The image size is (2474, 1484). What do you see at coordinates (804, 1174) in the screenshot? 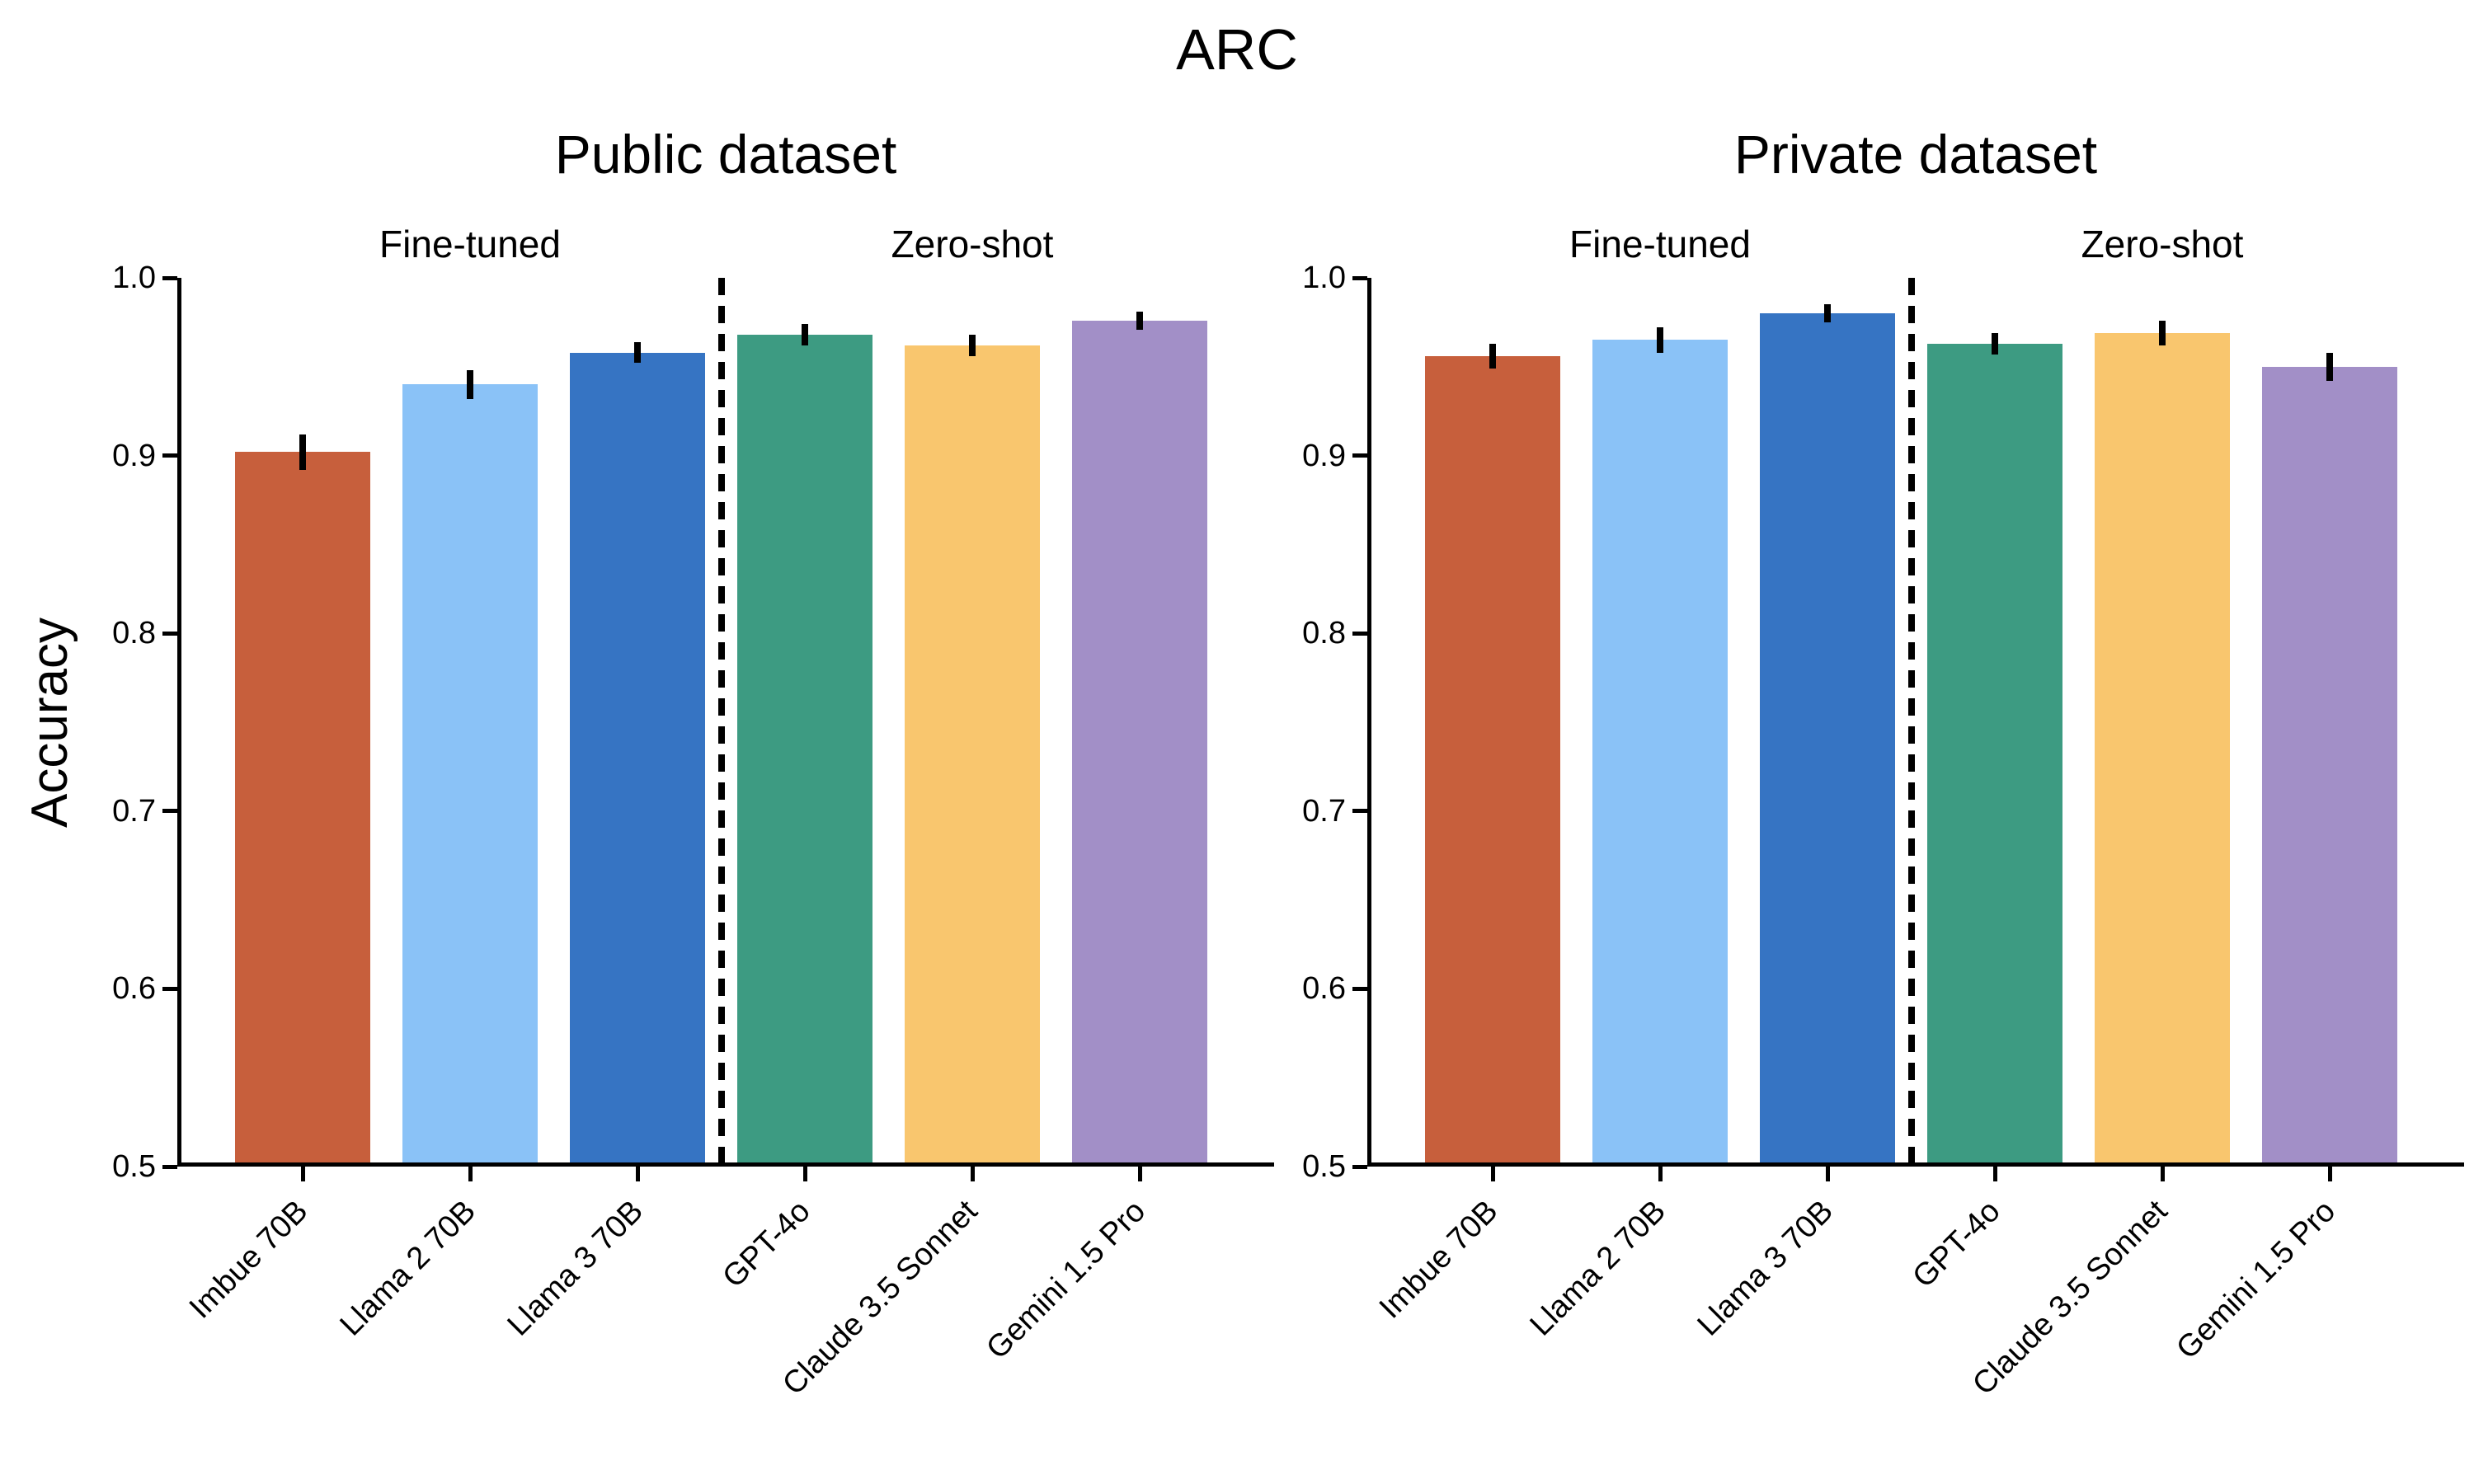
I see `x-tick-gpt-4o-public-dataset` at bounding box center [804, 1174].